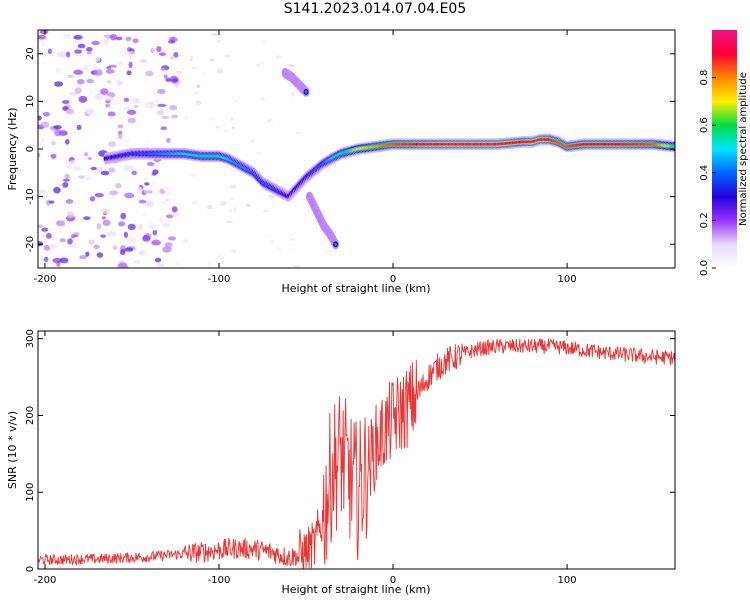 The height and width of the screenshot is (600, 750). What do you see at coordinates (45, 580) in the screenshot?
I see `snr-x-tick-label: -200` at bounding box center [45, 580].